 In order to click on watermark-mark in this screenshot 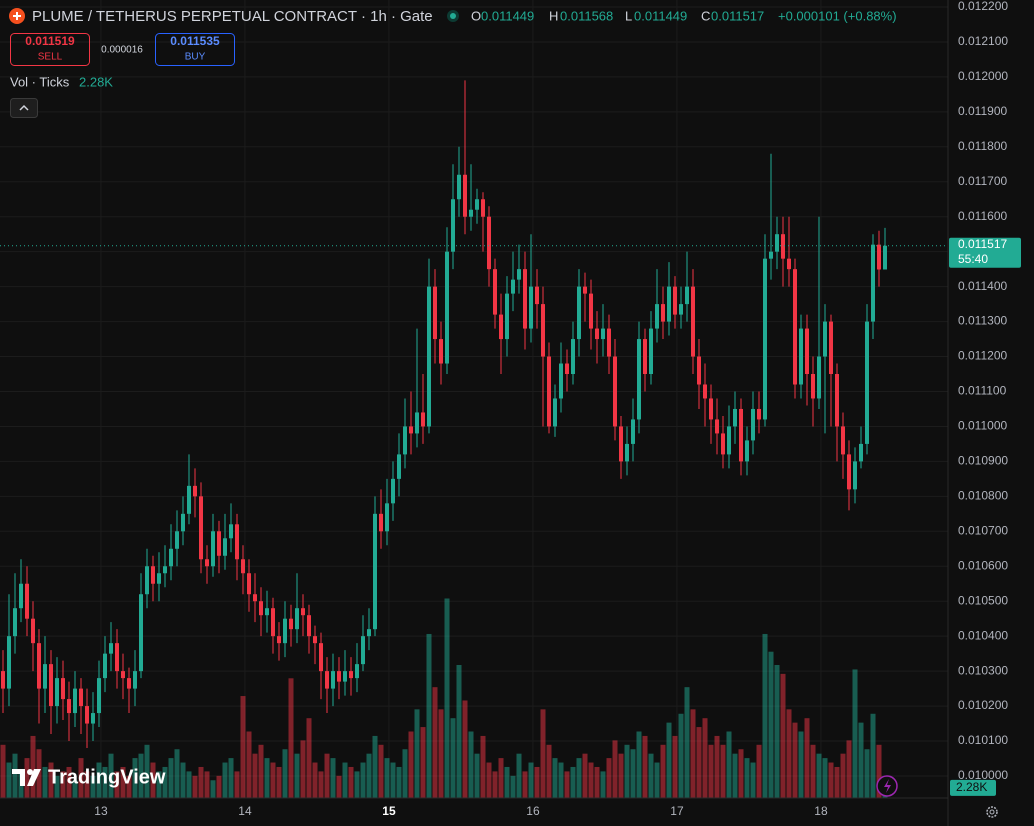, I will do `click(30, 772)`.